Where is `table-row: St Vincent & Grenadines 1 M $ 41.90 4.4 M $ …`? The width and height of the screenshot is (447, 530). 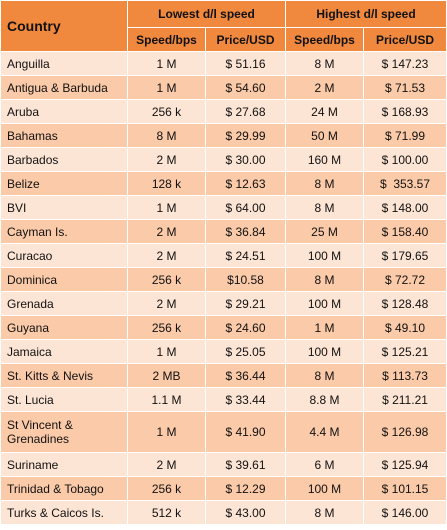
table-row: St Vincent & Grenadines 1 M $ 41.90 4.4 M $ … is located at coordinates (223, 432).